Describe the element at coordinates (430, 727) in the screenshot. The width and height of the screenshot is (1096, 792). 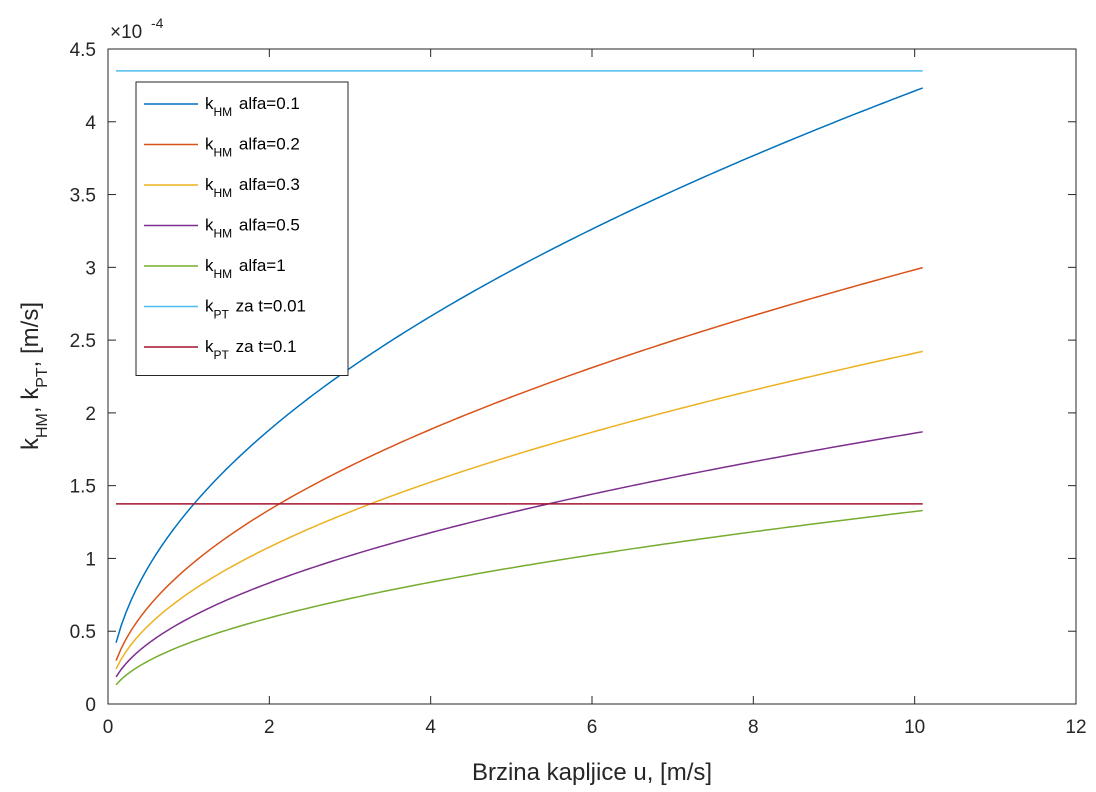
I see `x-tick-label: 4` at that location.